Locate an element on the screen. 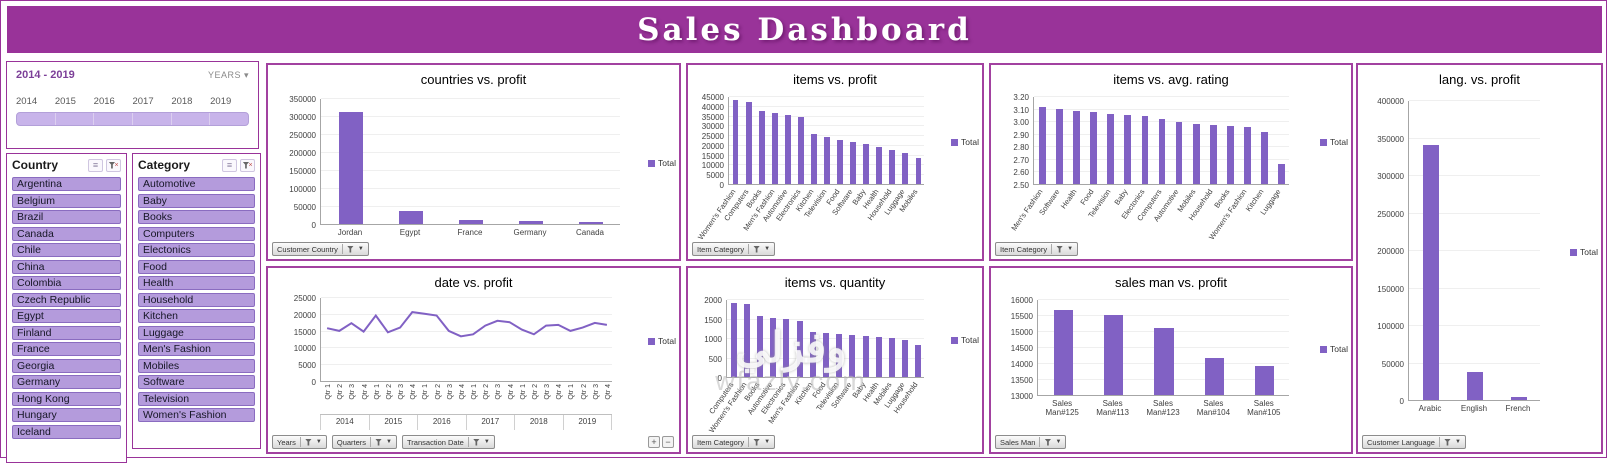 Image resolution: width=1607 pixels, height=464 pixels. slicer-item-automotive: Automotive is located at coordinates (196, 184).